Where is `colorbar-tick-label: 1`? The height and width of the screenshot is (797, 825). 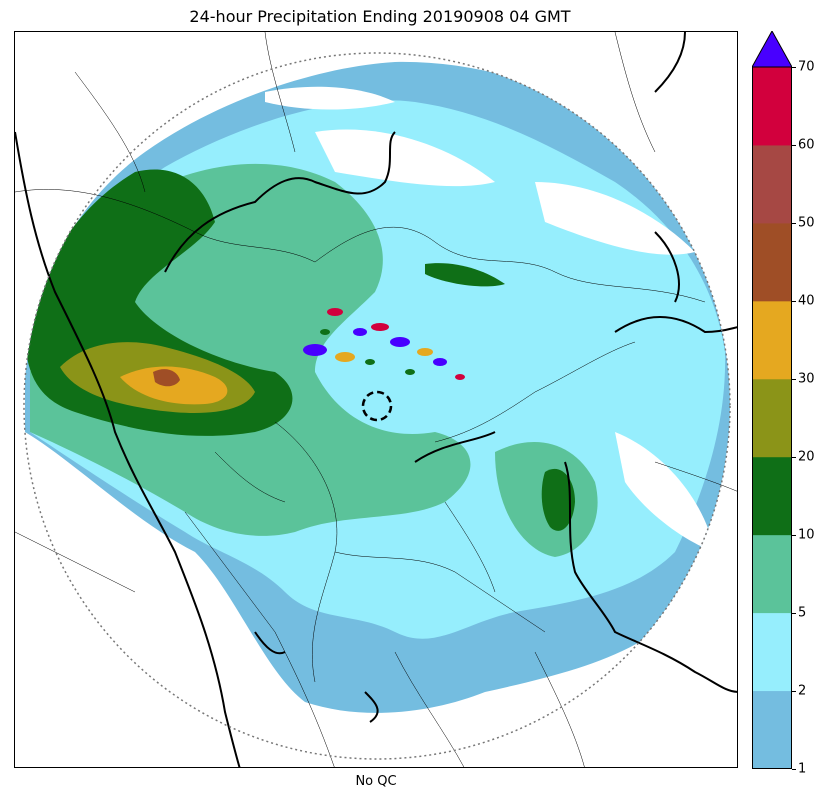 colorbar-tick-label: 1 is located at coordinates (802, 768).